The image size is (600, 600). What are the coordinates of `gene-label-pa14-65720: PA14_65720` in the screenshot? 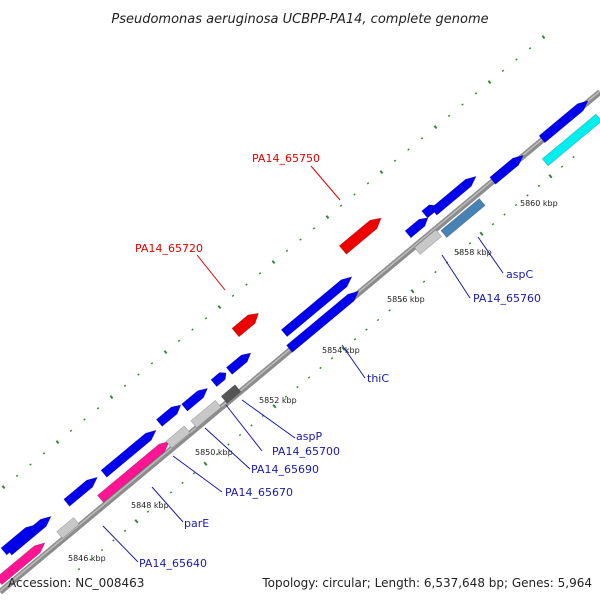 It's located at (169, 248).